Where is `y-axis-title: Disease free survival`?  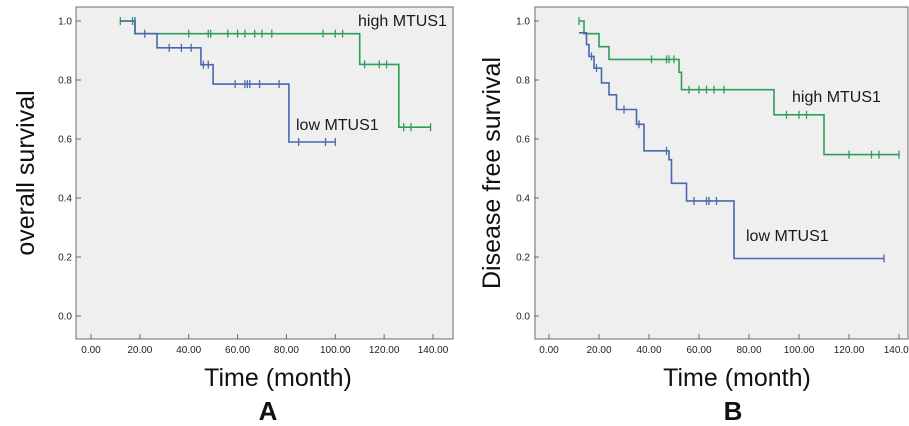
y-axis-title: Disease free survival is located at coordinates (492, 173).